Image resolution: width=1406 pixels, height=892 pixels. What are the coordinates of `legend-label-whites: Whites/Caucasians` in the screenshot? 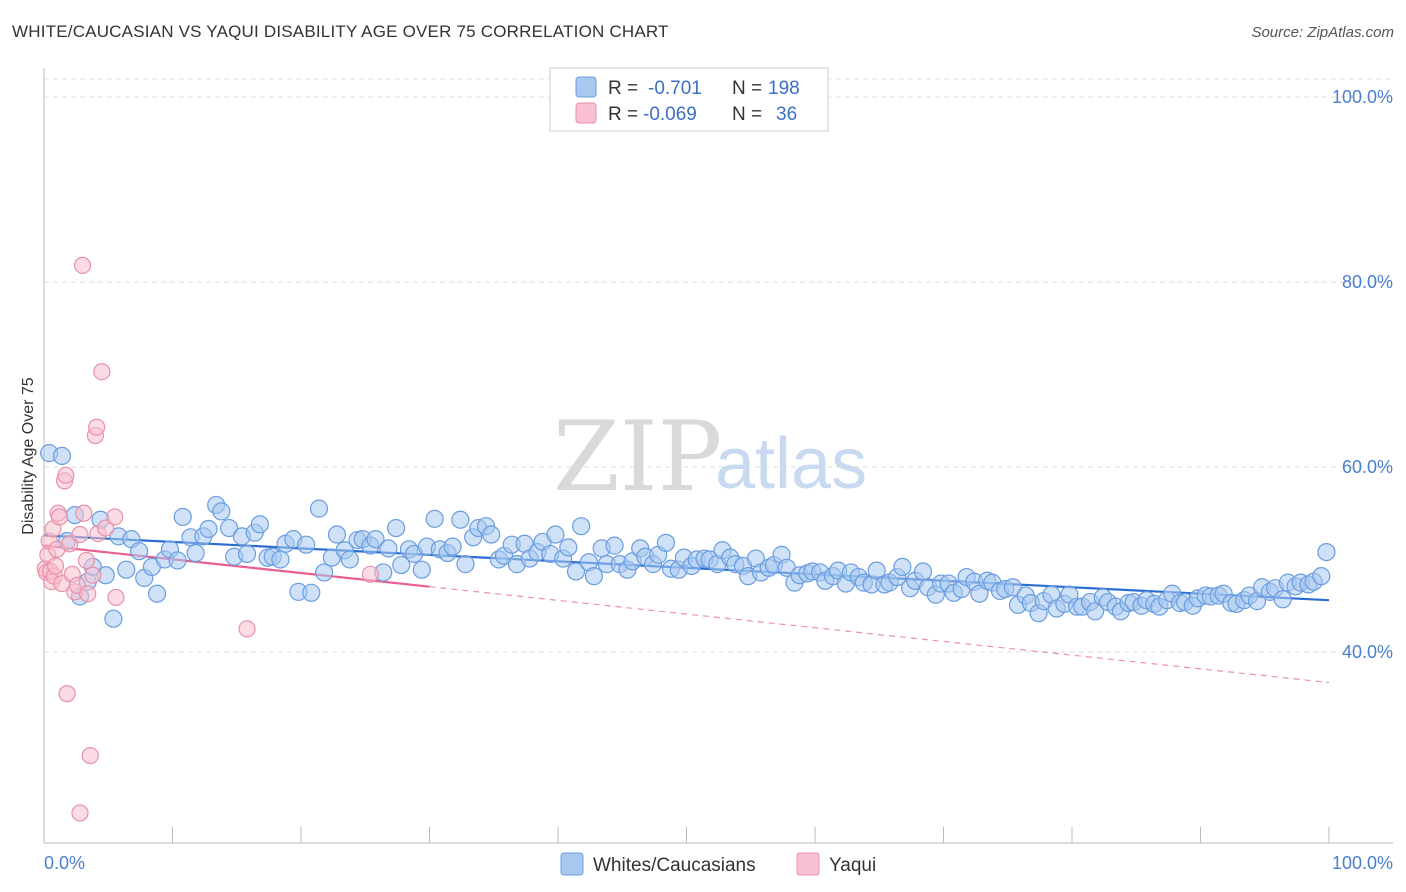 It's located at (674, 865).